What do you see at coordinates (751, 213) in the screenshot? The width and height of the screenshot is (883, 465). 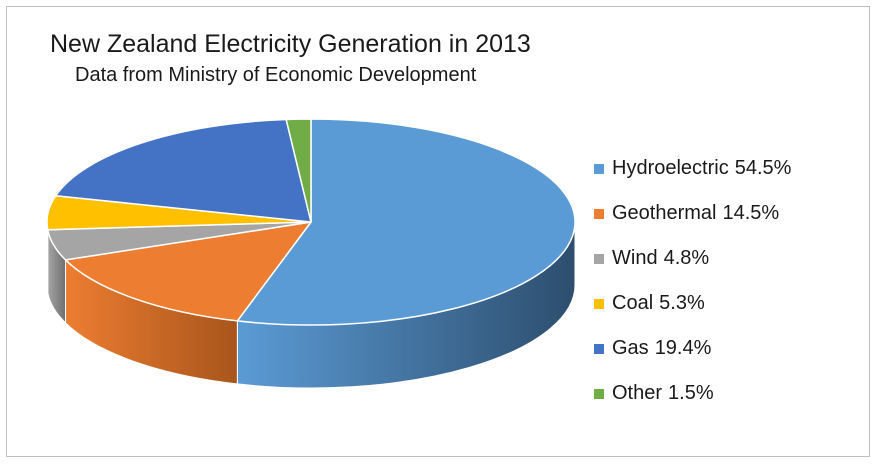 I see `legend-value: 14.5%` at bounding box center [751, 213].